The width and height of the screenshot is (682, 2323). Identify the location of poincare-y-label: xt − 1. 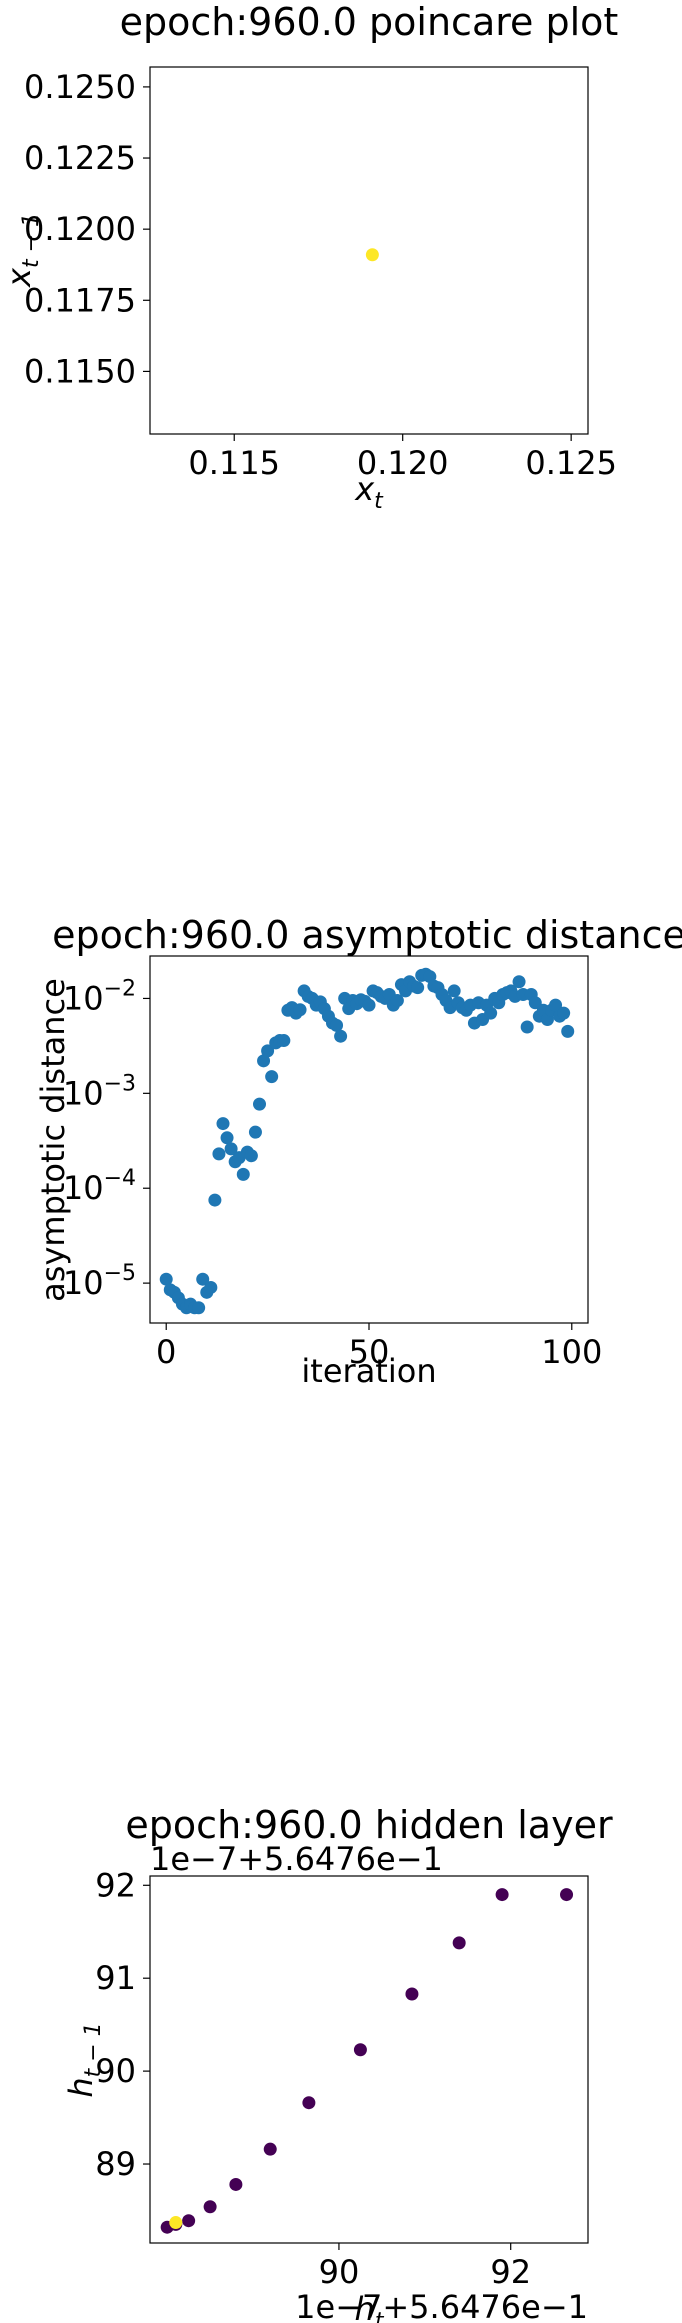
(22, 250).